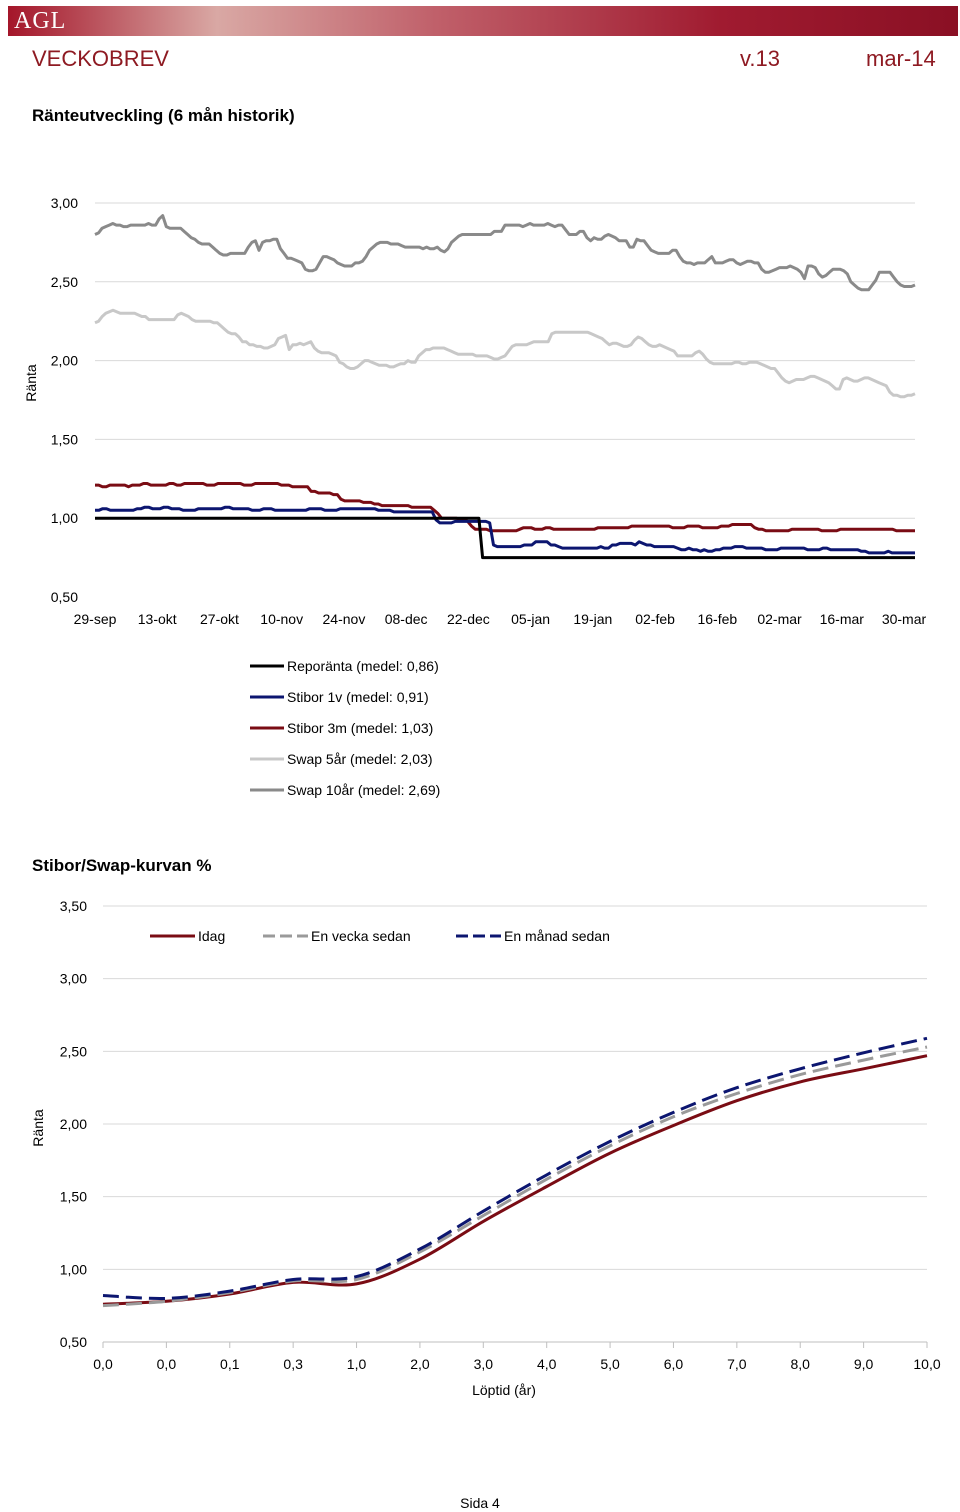 This screenshot has width=960, height=1512. I want to click on x-tick-label: 5,0, so click(610, 1364).